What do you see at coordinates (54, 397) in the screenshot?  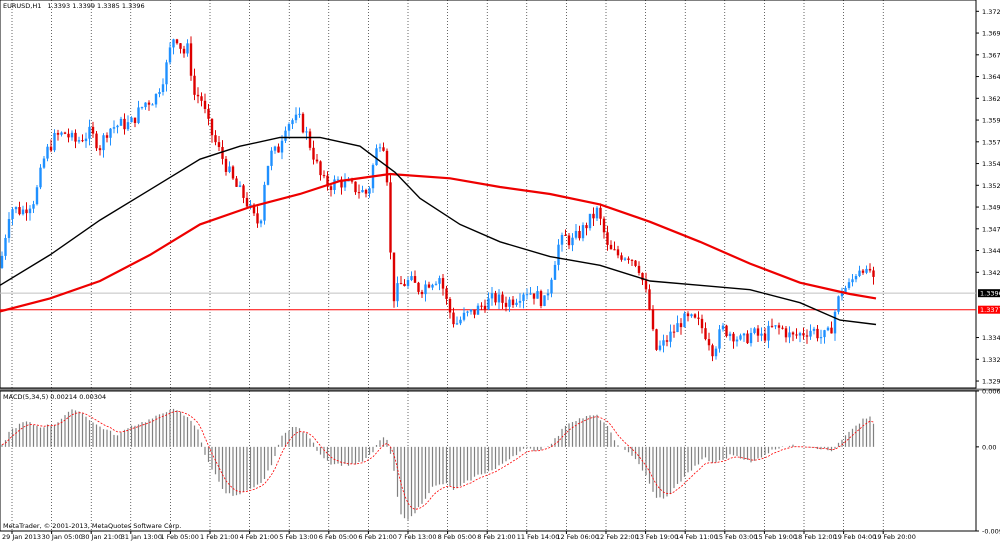 I see `macd-title: MACD(5,34,5) 0.00214 0.00304` at bounding box center [54, 397].